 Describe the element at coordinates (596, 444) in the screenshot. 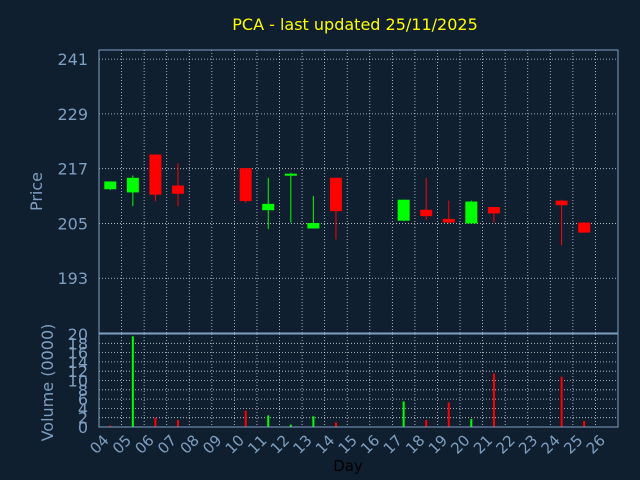

I see `x-tick-label: 26` at that location.